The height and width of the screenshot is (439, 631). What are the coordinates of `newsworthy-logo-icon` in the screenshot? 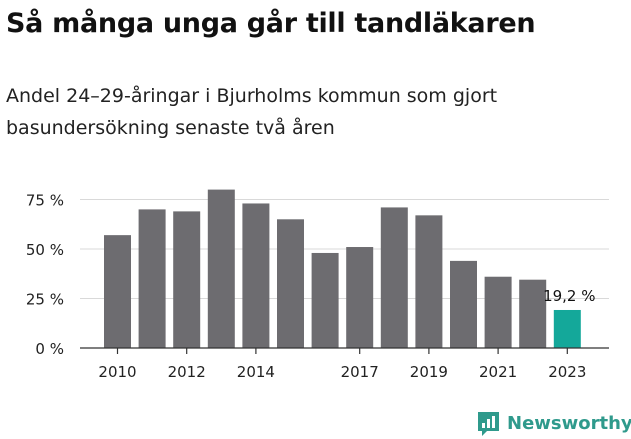 It's located at (488, 423).